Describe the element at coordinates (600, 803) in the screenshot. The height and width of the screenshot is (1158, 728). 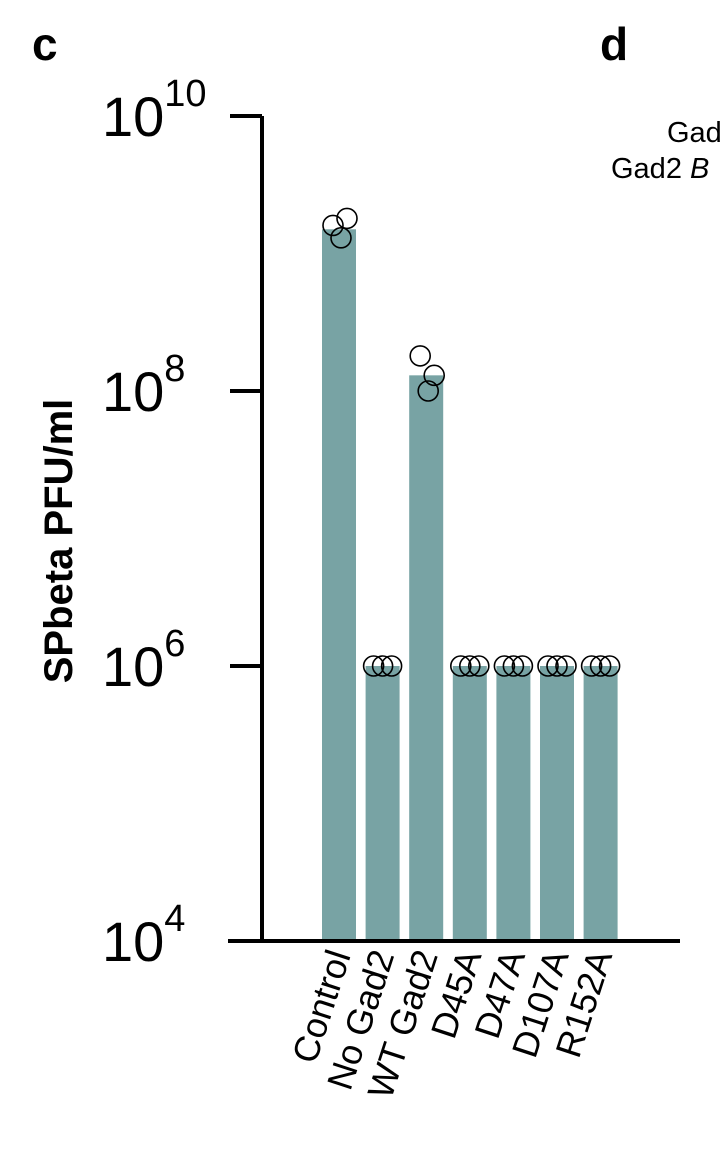
I see `bar-r152a` at that location.